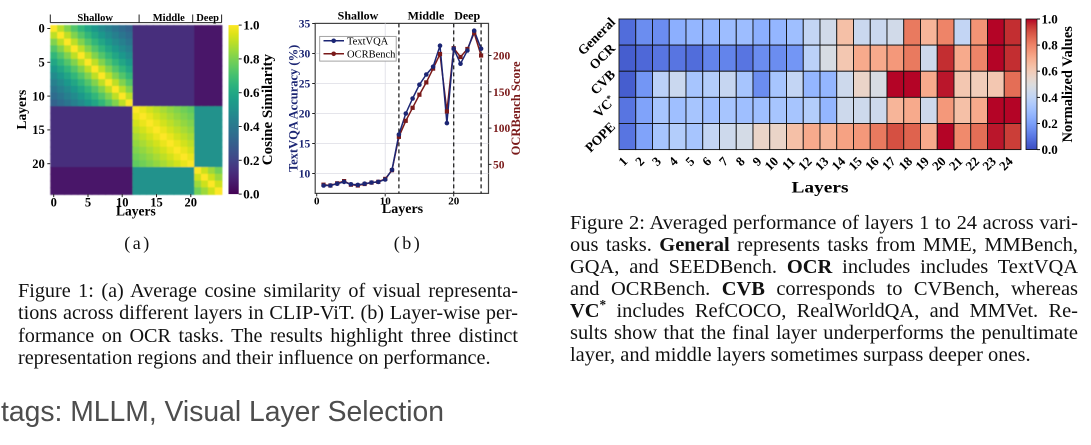 The width and height of the screenshot is (1091, 445). I want to click on svg-text: 50, so click(499, 165).